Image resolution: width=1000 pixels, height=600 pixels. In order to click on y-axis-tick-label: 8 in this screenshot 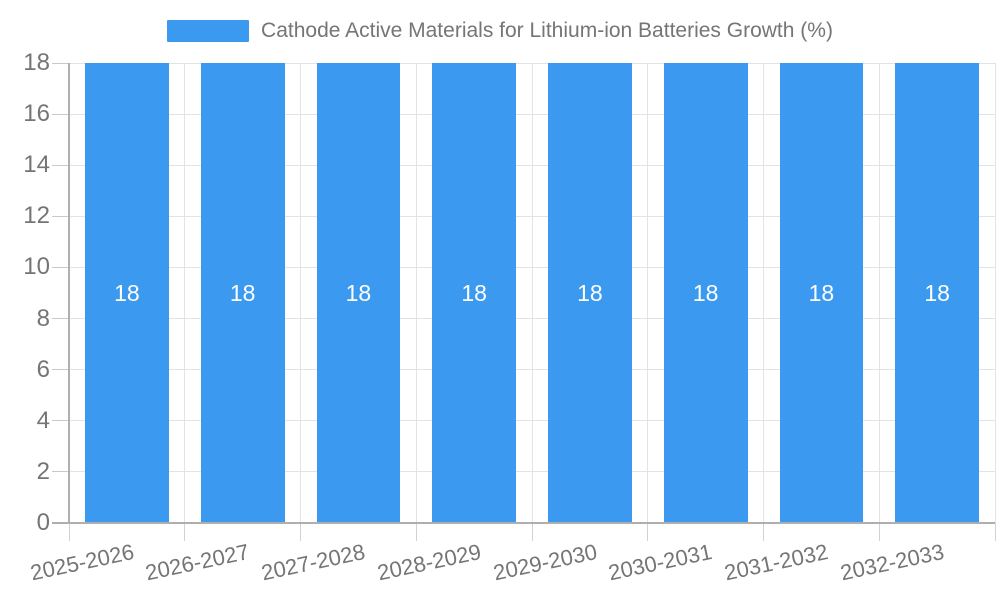, I will do `click(43, 318)`.